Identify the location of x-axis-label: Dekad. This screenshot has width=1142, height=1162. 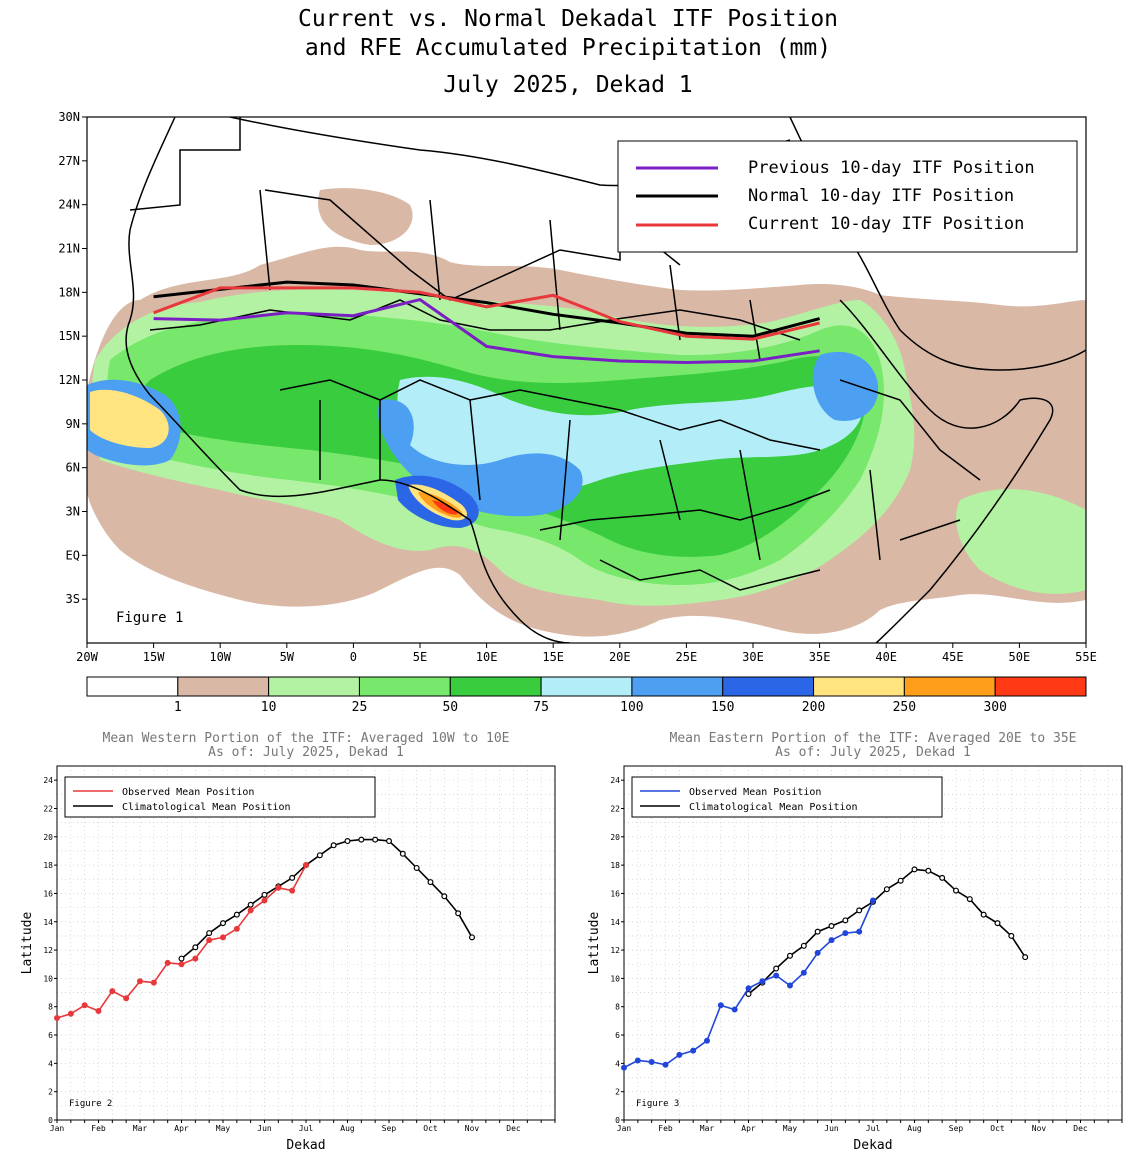
(872, 1145).